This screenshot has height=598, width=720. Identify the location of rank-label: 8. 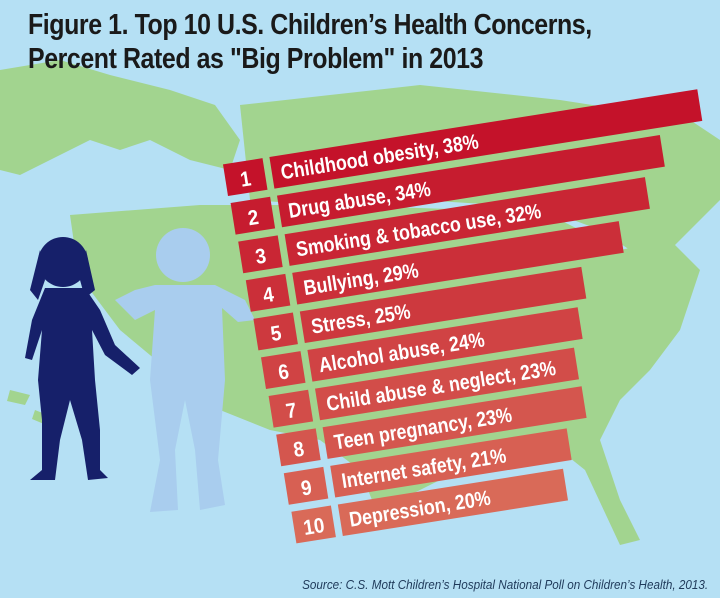
(299, 450).